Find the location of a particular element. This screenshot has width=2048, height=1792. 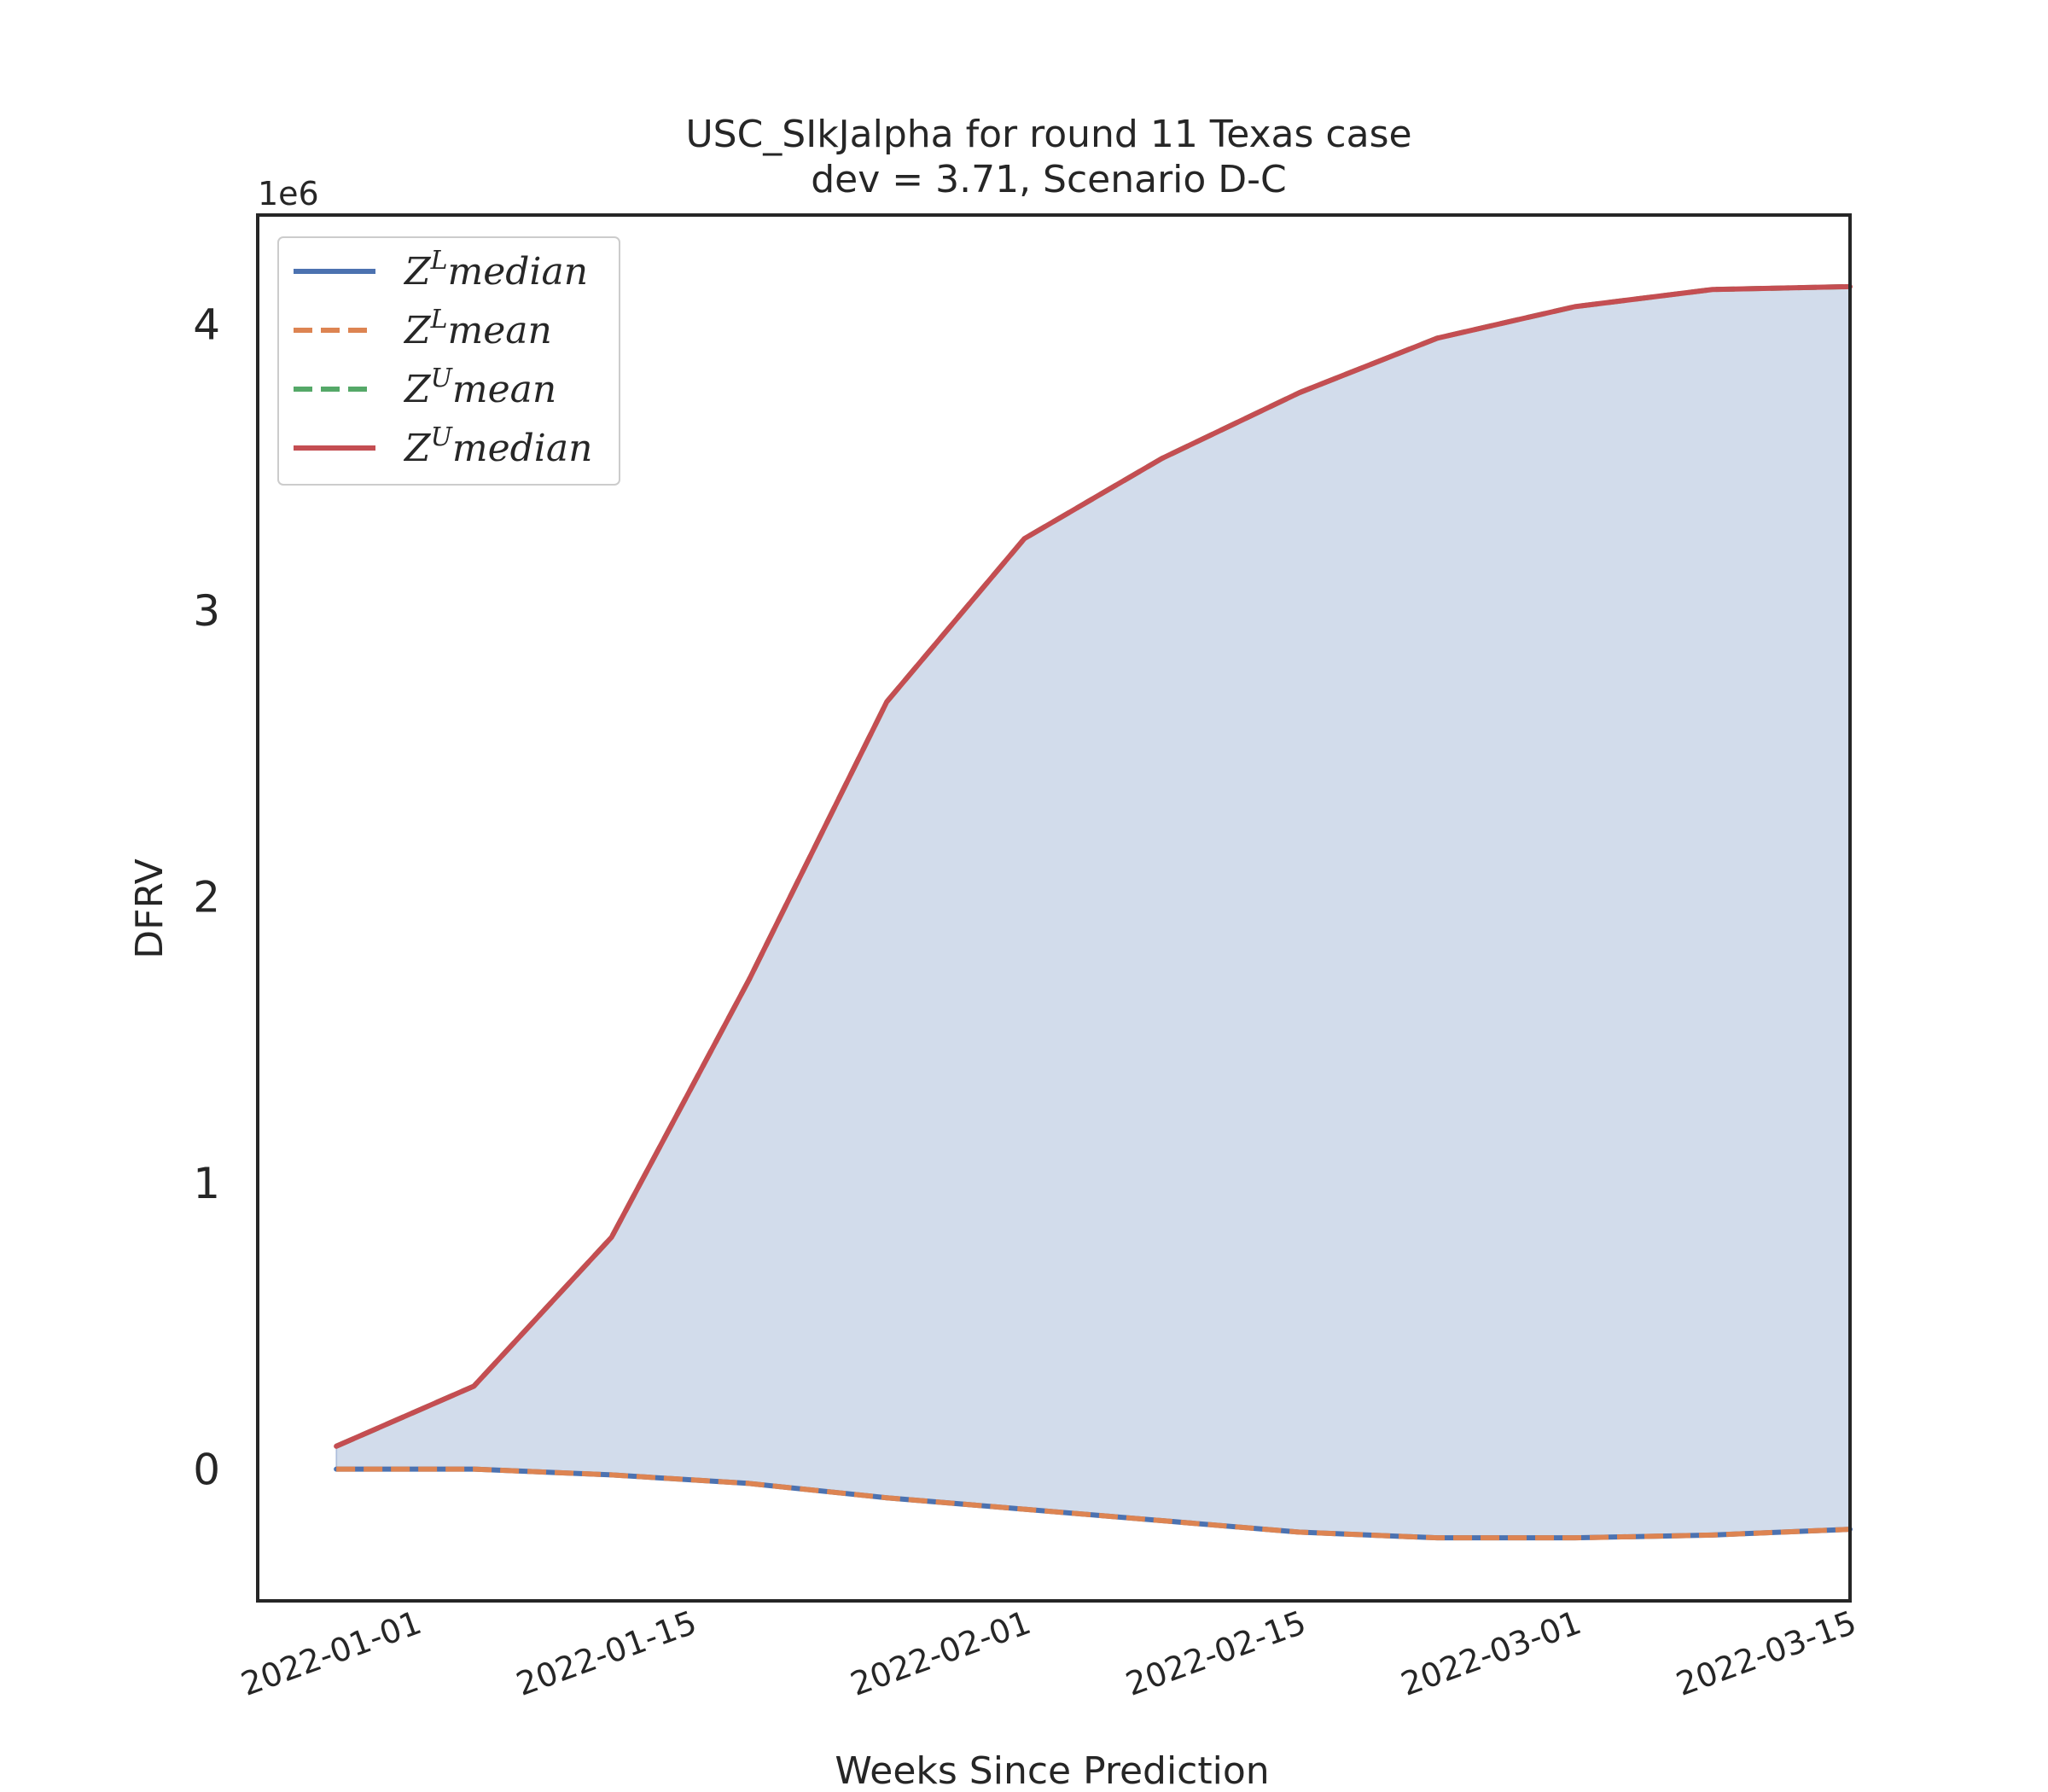

legend-label-3: ZUmedian is located at coordinates (498, 446).